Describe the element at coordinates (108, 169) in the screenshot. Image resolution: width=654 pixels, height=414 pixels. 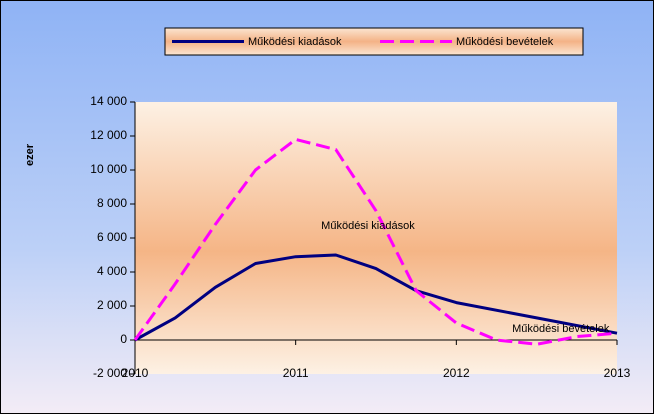
I see `y-tick-label: 10 000` at that location.